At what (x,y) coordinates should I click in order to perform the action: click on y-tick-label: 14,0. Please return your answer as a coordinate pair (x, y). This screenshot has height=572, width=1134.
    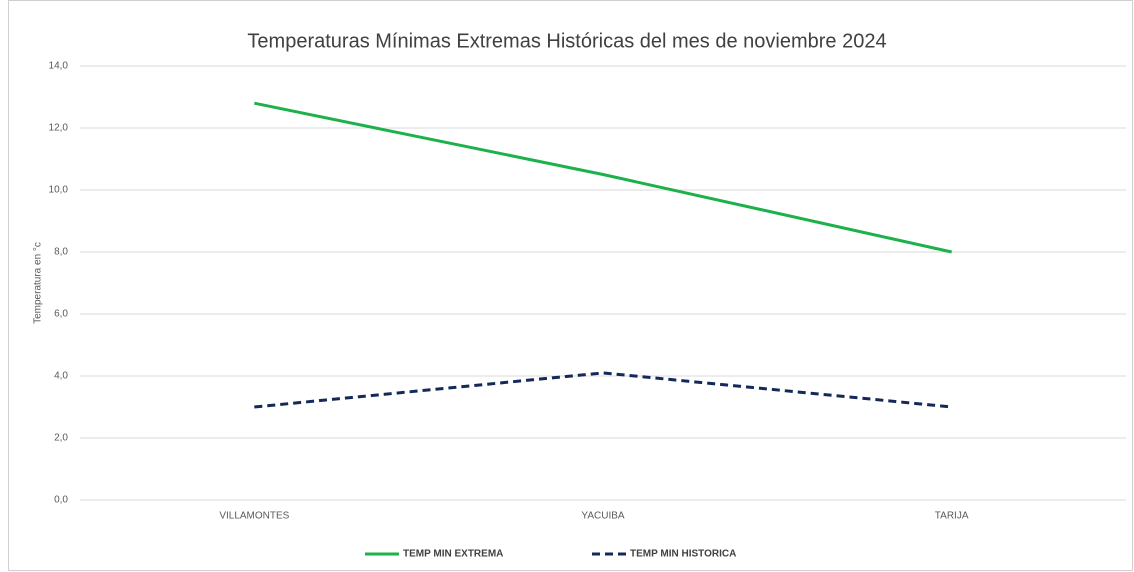
    Looking at the image, I should click on (59, 66).